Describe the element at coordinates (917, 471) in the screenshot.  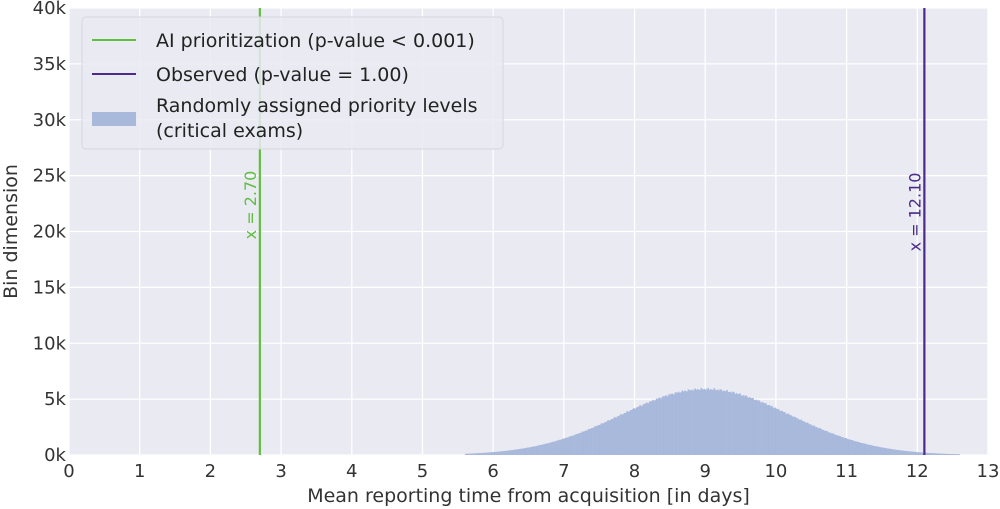
I see `x-tick-label: 12` at that location.